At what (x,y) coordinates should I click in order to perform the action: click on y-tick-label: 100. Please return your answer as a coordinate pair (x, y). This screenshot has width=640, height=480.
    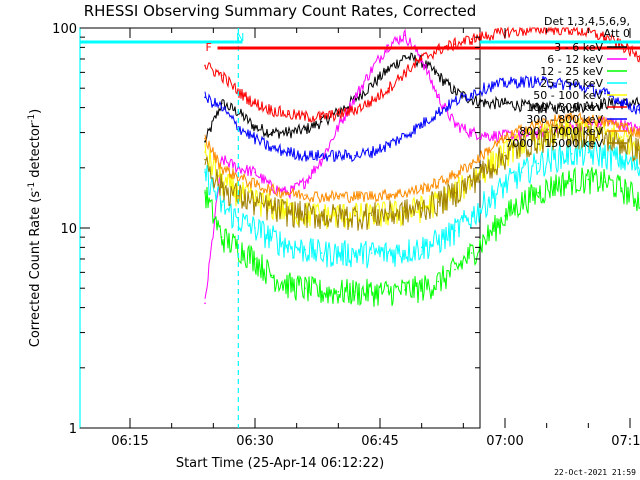
    Looking at the image, I should click on (64, 29).